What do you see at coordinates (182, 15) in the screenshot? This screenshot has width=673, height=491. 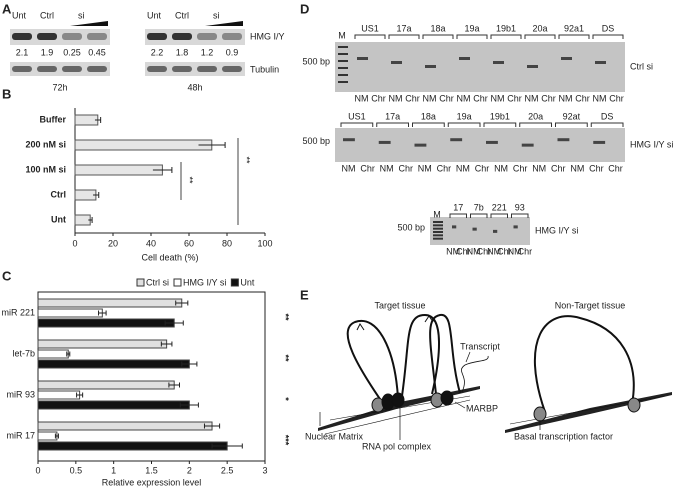 I see `lane-label: Ctrl` at bounding box center [182, 15].